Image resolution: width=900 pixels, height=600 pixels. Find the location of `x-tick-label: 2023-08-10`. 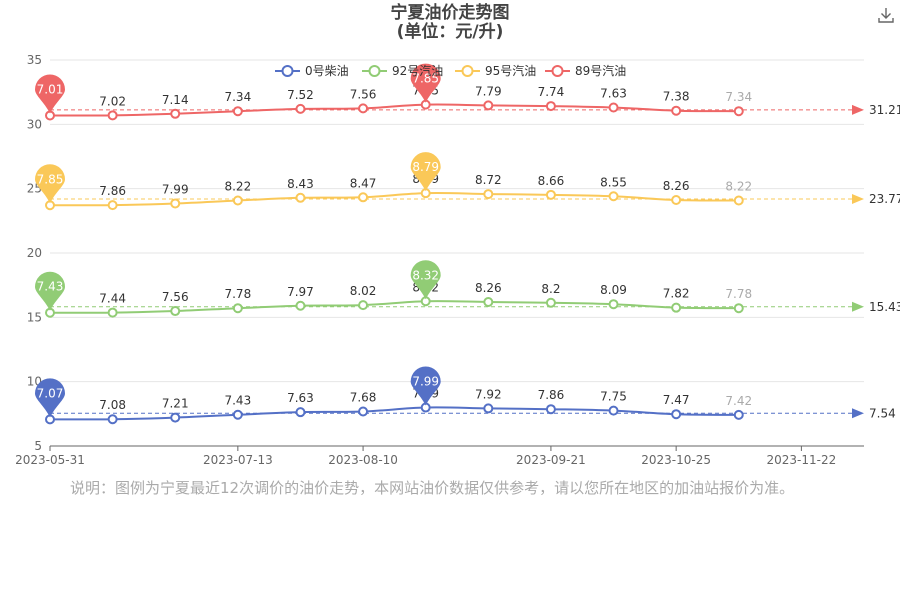

x-tick-label: 2023-08-10 is located at coordinates (363, 460).